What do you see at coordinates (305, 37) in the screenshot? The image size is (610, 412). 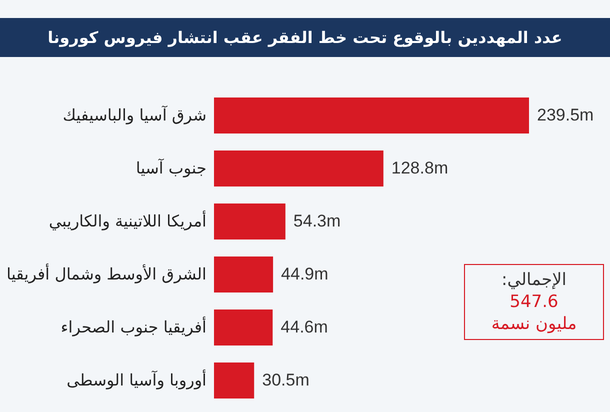 I see `chart-title: عدد المهددين بالوقوع تحت خط الفقر عقب انتشار فيروس كورونا` at bounding box center [305, 37].